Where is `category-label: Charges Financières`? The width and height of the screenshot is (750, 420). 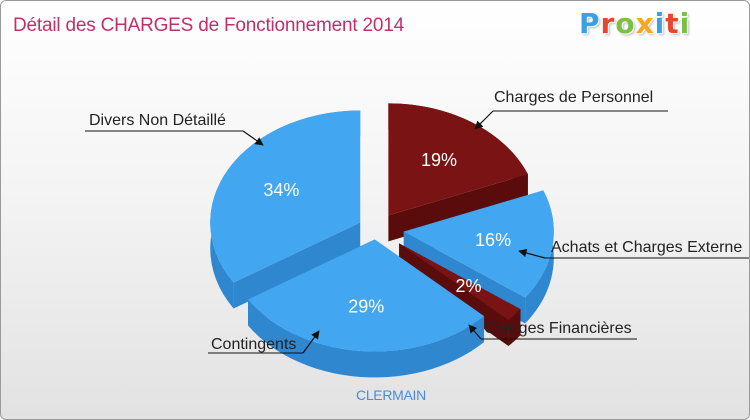
category-label: Charges Financières is located at coordinates (558, 328).